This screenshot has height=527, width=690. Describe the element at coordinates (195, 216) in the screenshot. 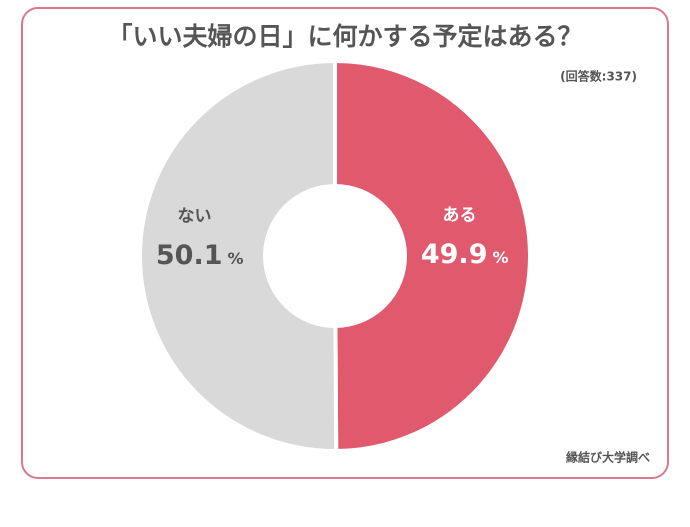

I see `category-label: ない` at that location.